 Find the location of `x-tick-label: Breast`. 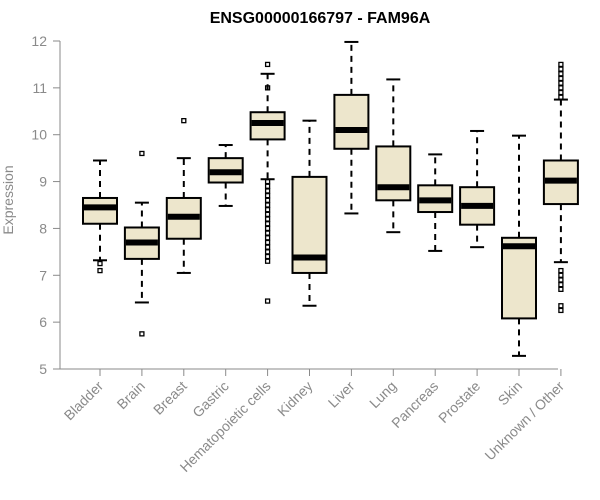

x-tick-label: Breast is located at coordinates (170, 398).